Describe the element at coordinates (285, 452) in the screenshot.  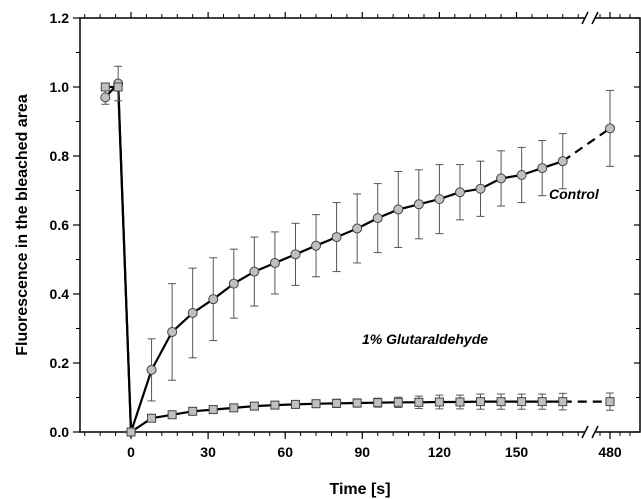
I see `x-tick-label: 60` at that location.